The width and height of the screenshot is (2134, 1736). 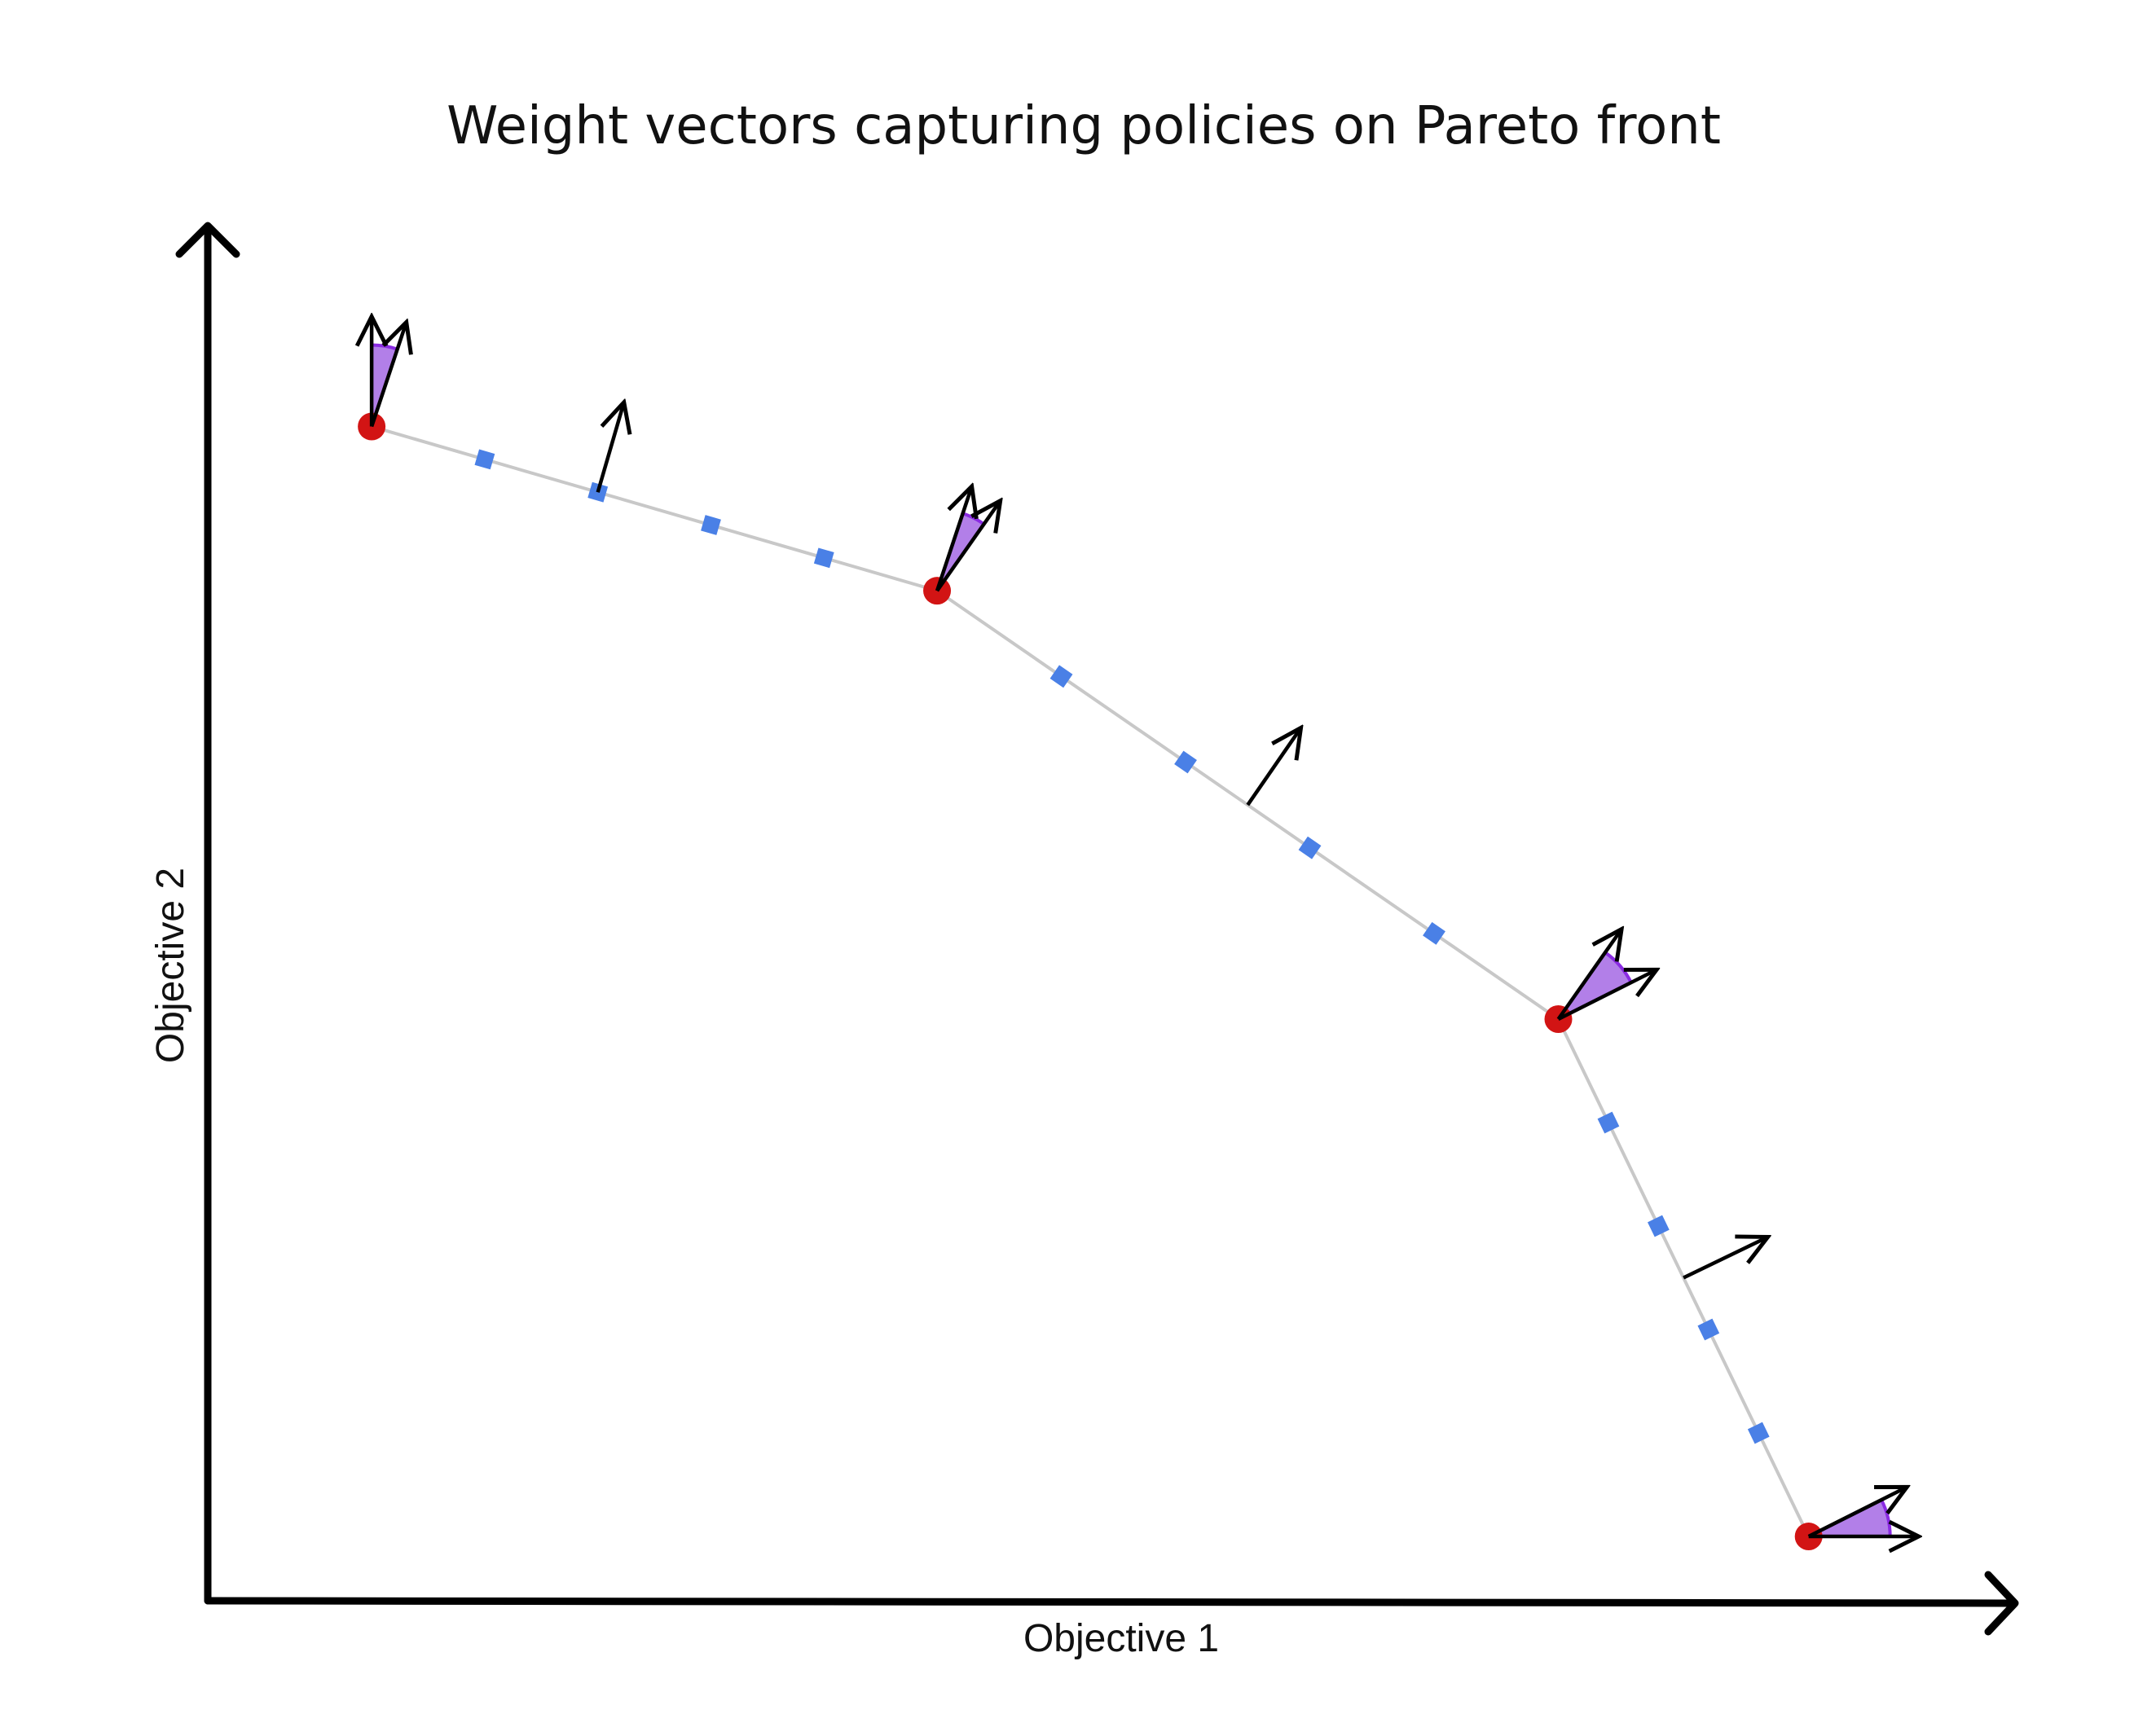 What do you see at coordinates (1594, 985) in the screenshot?
I see `weight-cone-wedge` at bounding box center [1594, 985].